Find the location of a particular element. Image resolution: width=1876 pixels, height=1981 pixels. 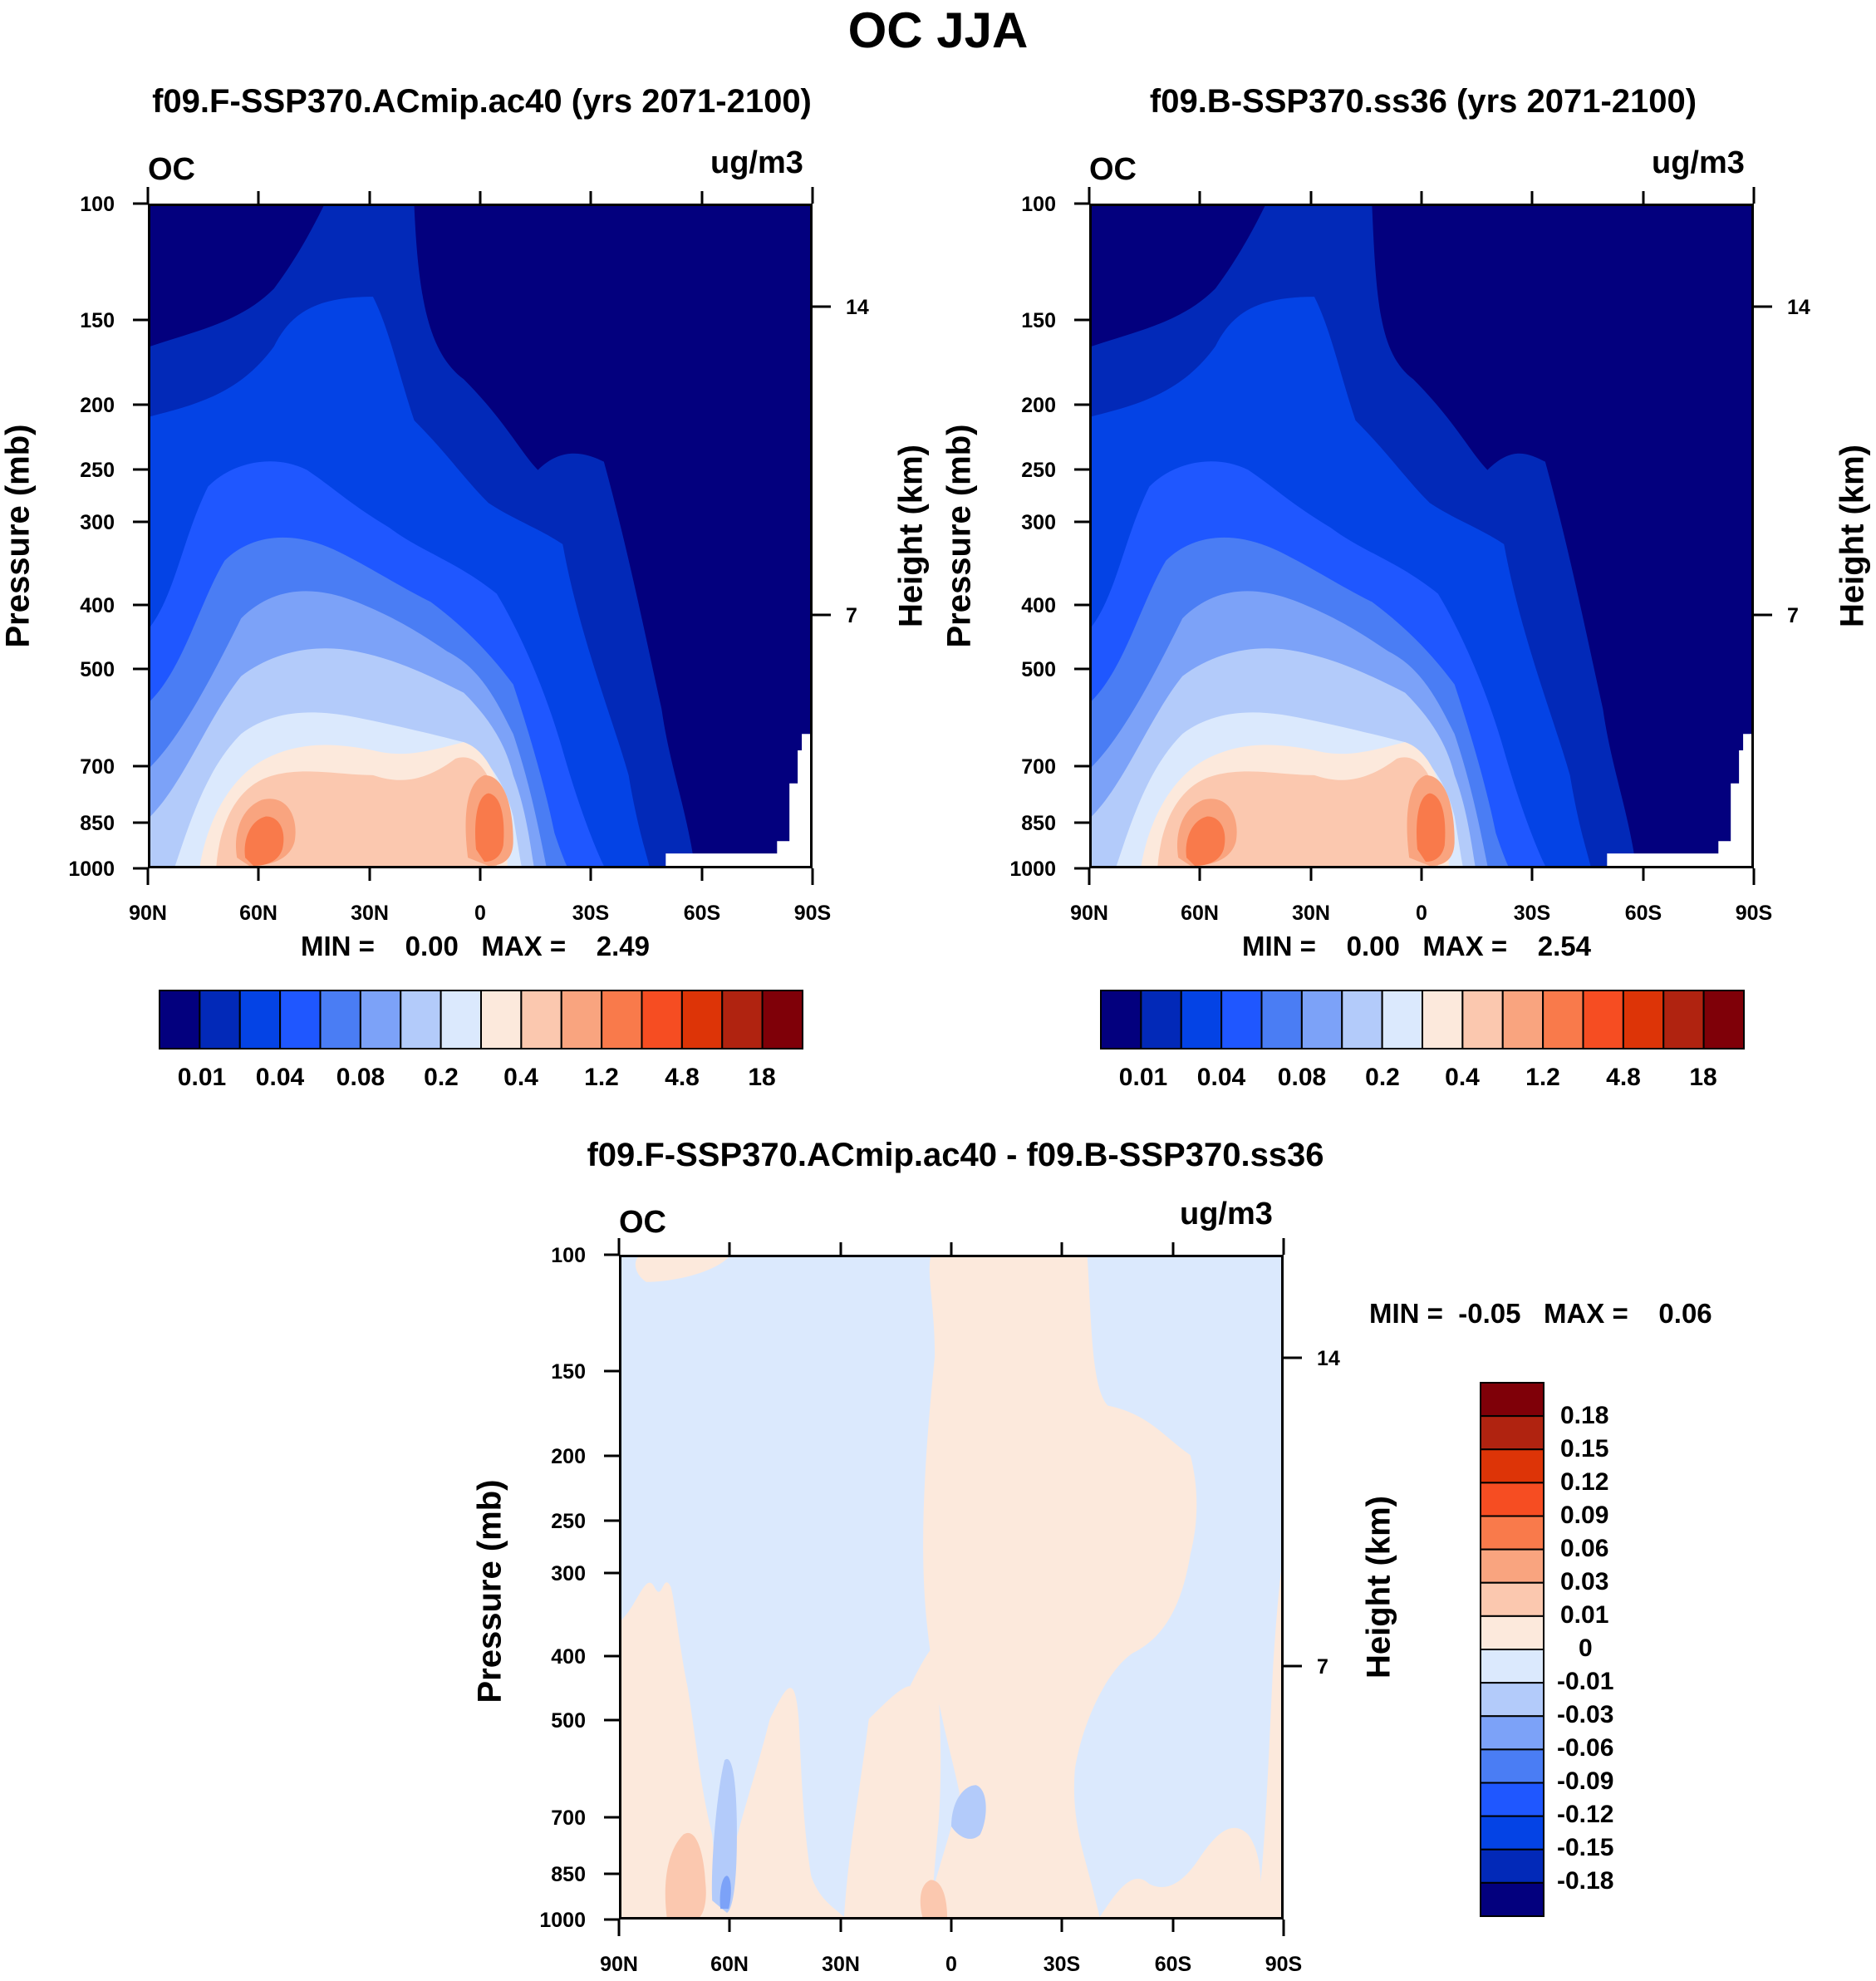

p1-ytick-200: 200 is located at coordinates (97, 405).